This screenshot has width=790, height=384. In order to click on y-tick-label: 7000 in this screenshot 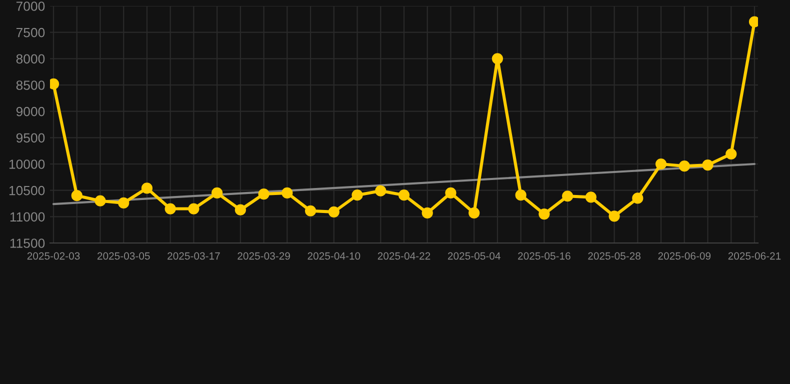, I will do `click(30, 6)`.